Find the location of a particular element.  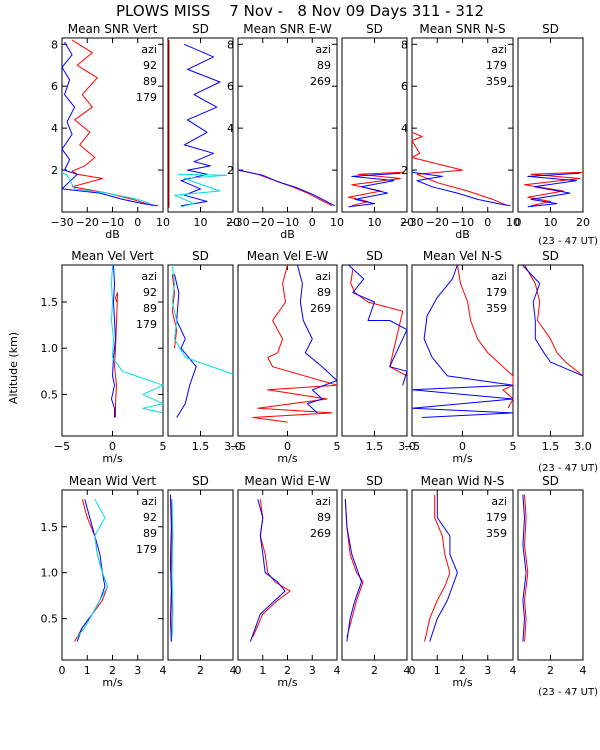

panel-9: Mean Vel E-W −5 0 5 m/s azi 89 269 is located at coordinates (285, 357).